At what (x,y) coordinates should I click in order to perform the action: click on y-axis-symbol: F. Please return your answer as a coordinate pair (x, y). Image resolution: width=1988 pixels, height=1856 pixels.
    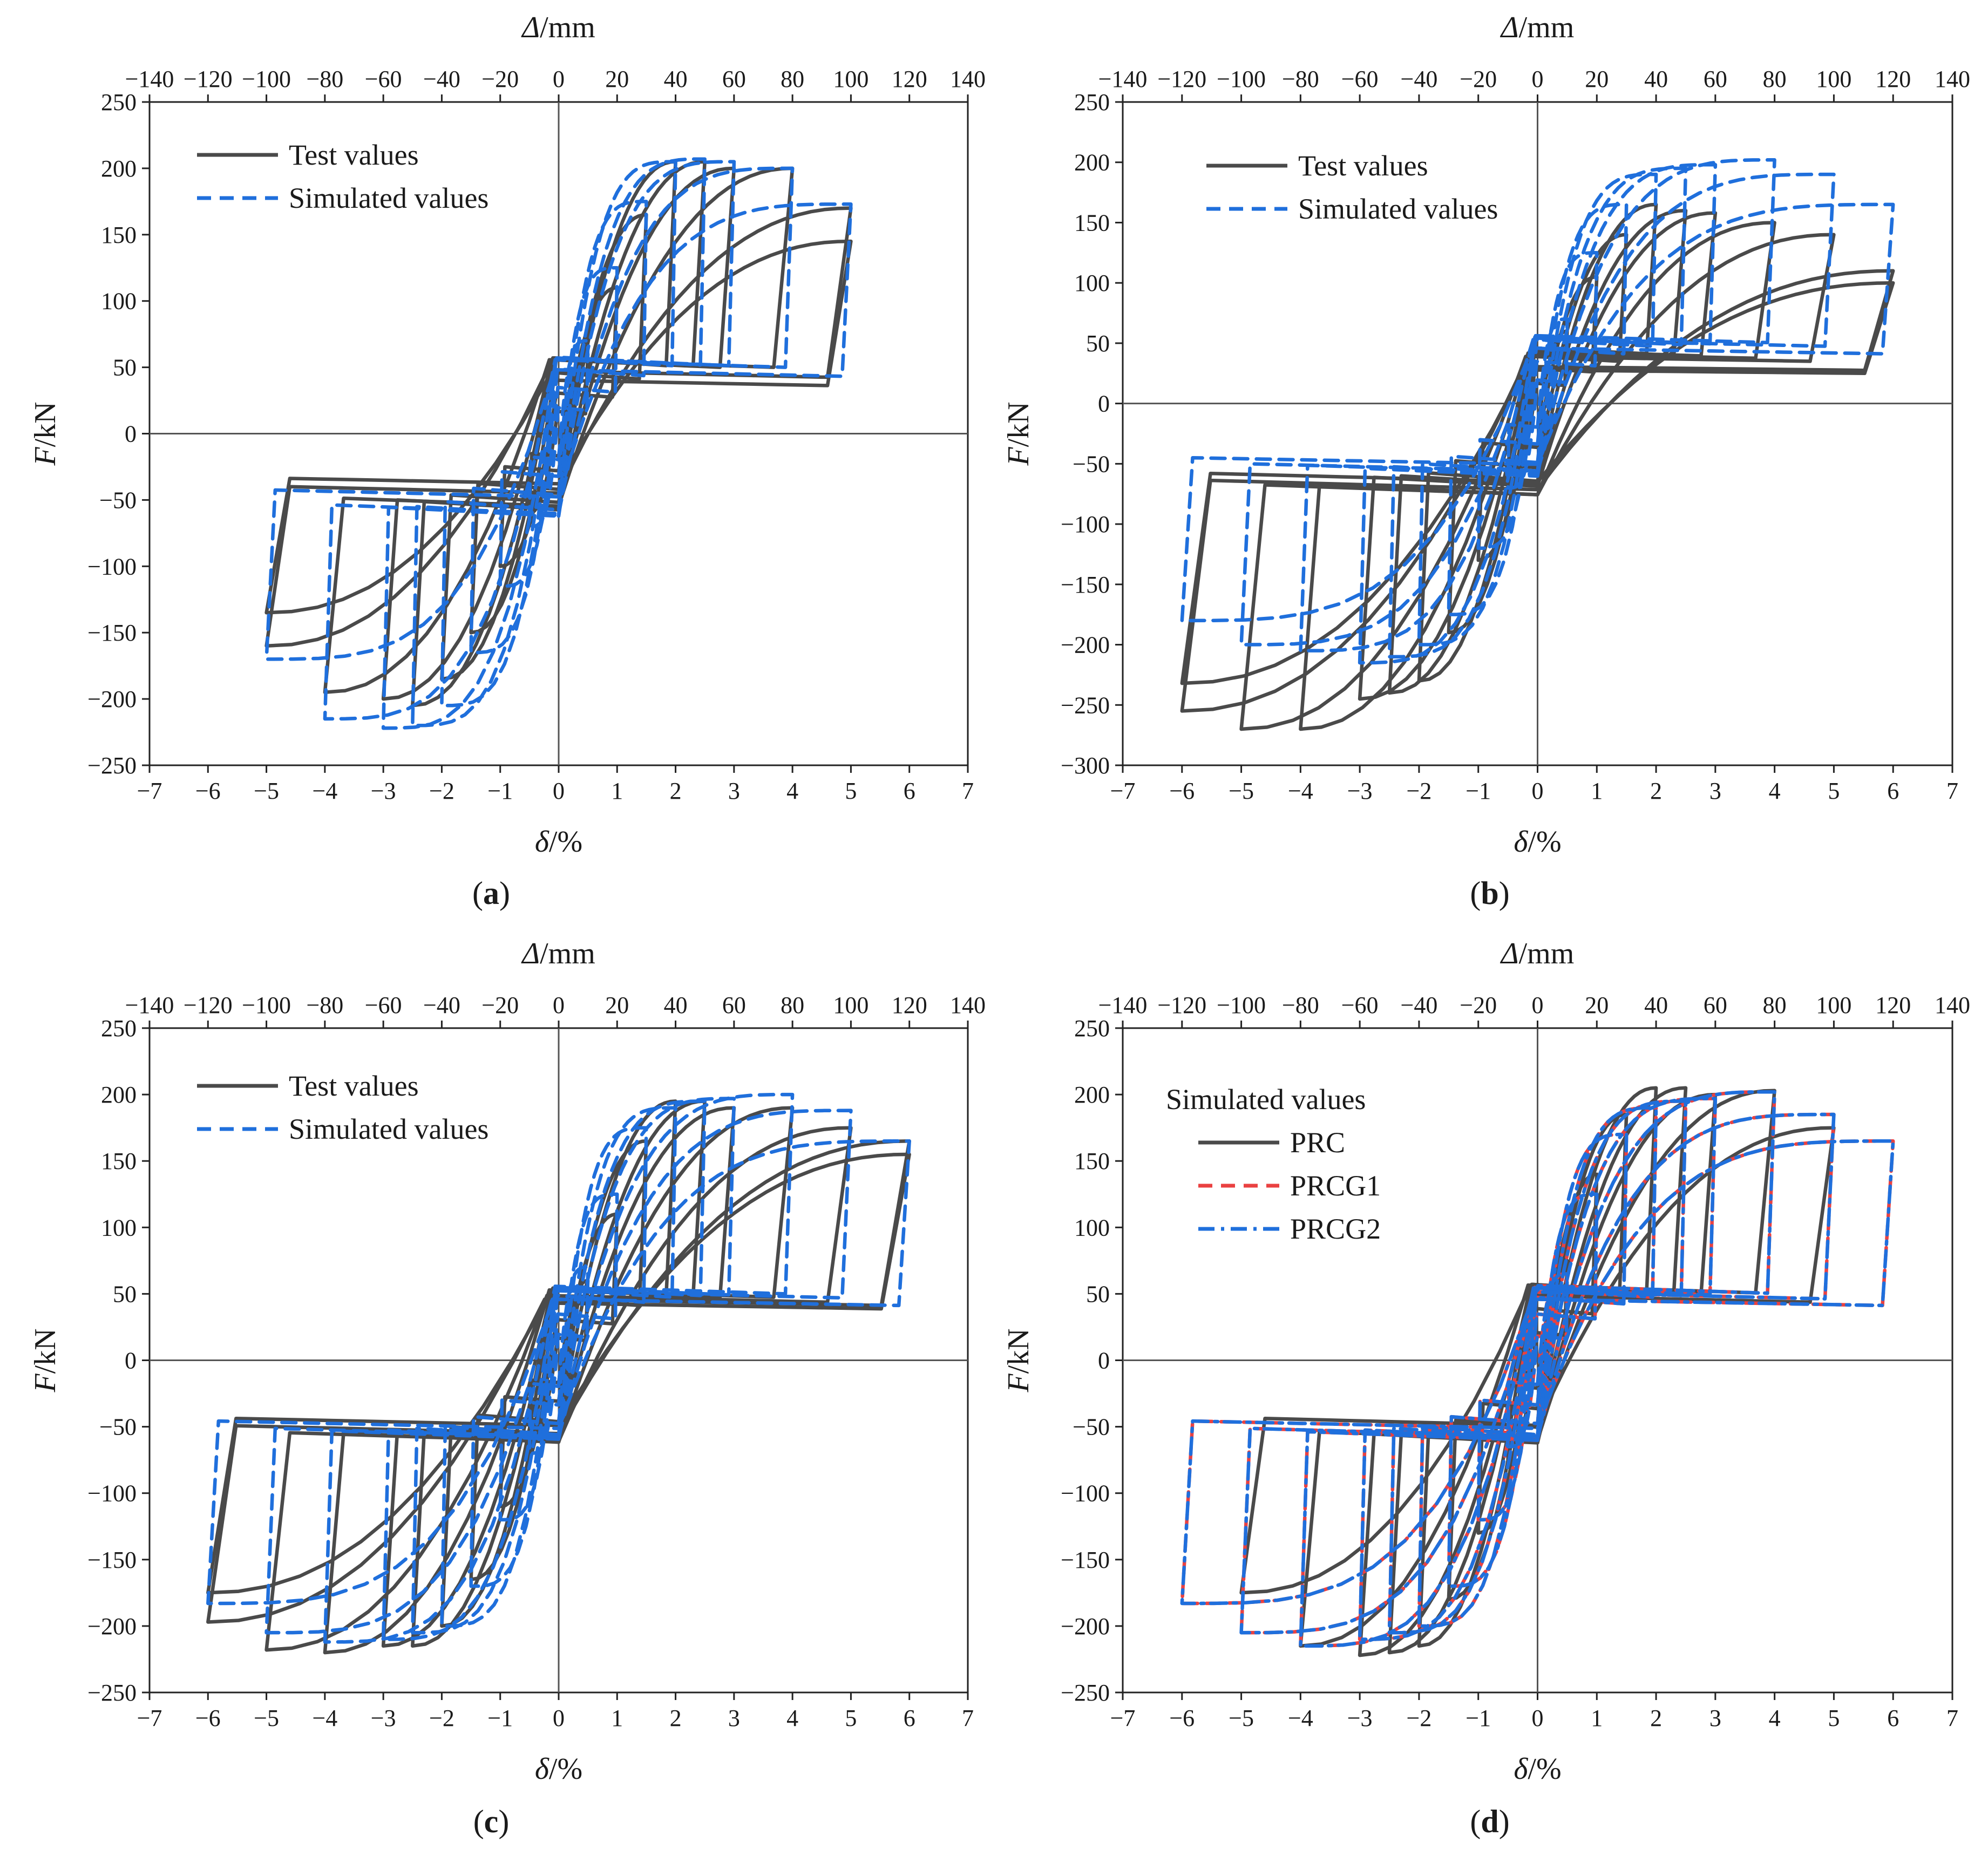
    Looking at the image, I should click on (1018, 457).